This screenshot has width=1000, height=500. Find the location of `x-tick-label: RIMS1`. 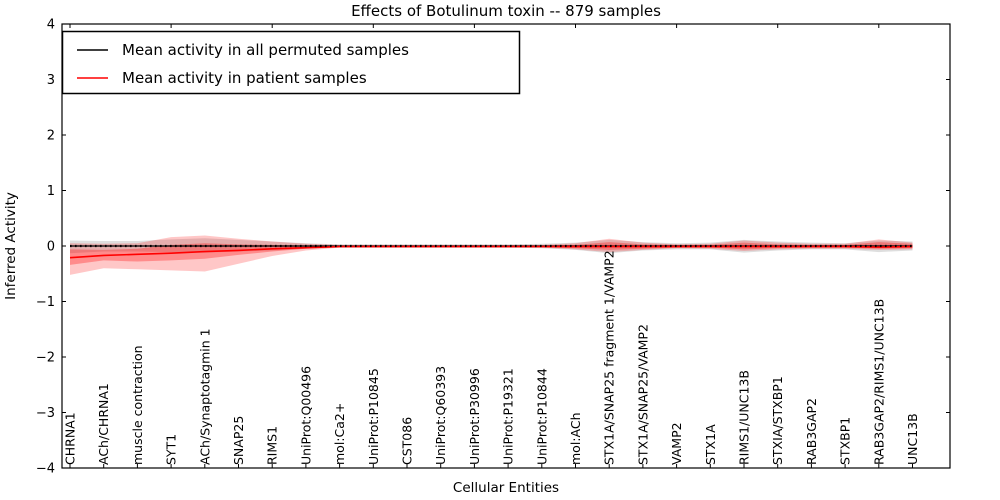

x-tick-label: RIMS1 is located at coordinates (272, 445).